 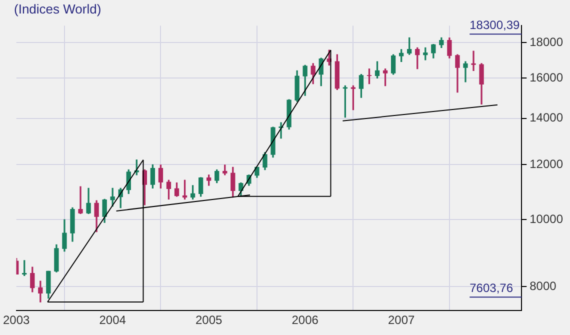 What do you see at coordinates (16, 320) in the screenshot?
I see `x-tick-label: 2003` at bounding box center [16, 320].